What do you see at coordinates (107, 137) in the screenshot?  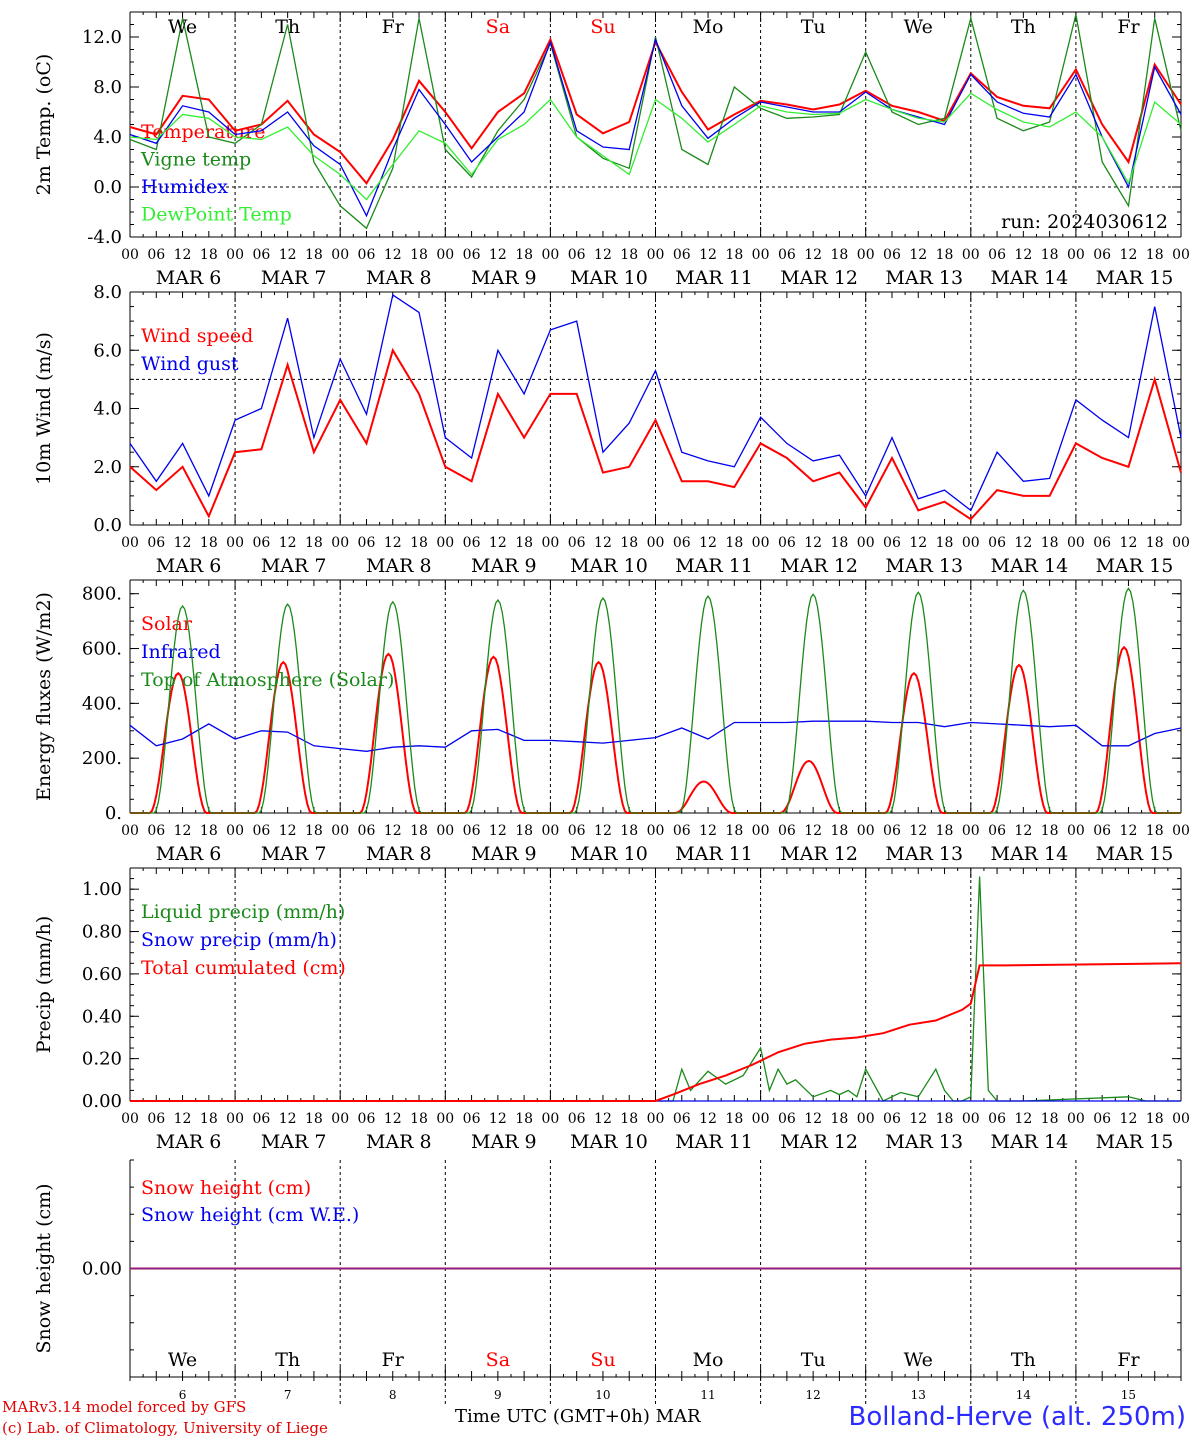 I see `y-tick-label: 4.0` at bounding box center [107, 137].